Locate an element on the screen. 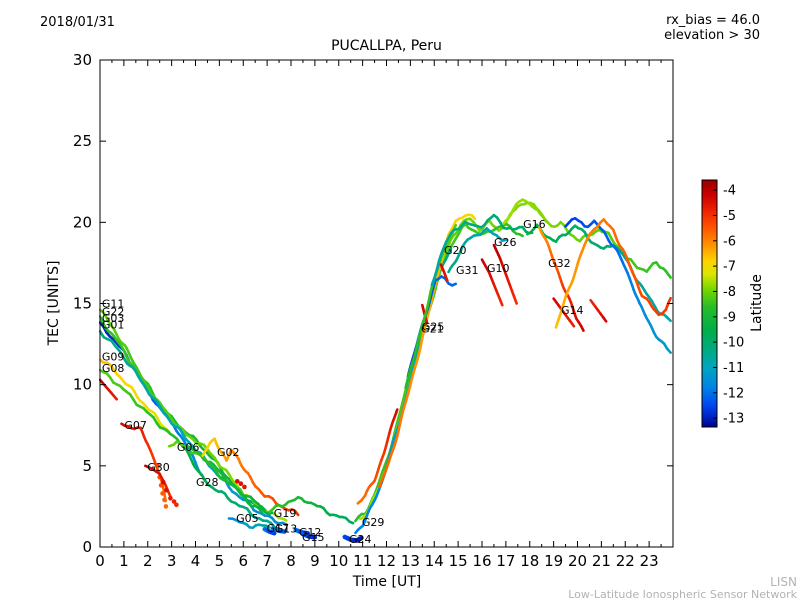 This screenshot has width=800, height=600. svg-text: G15 is located at coordinates (313, 537).